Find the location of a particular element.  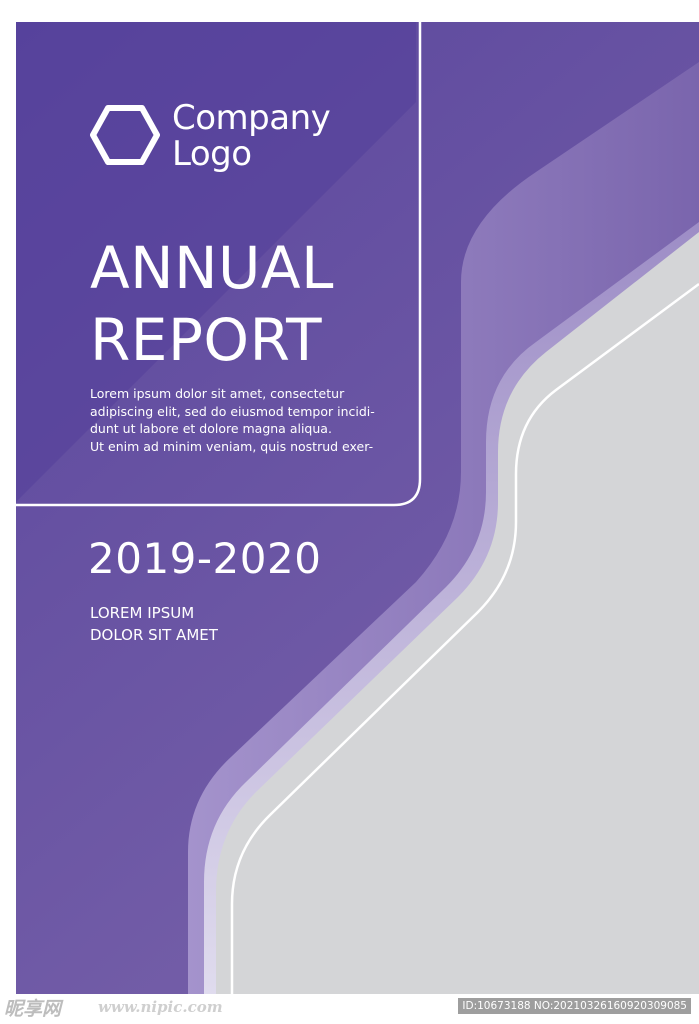

report-title: ANNUAL REPORT is located at coordinates (212, 304).